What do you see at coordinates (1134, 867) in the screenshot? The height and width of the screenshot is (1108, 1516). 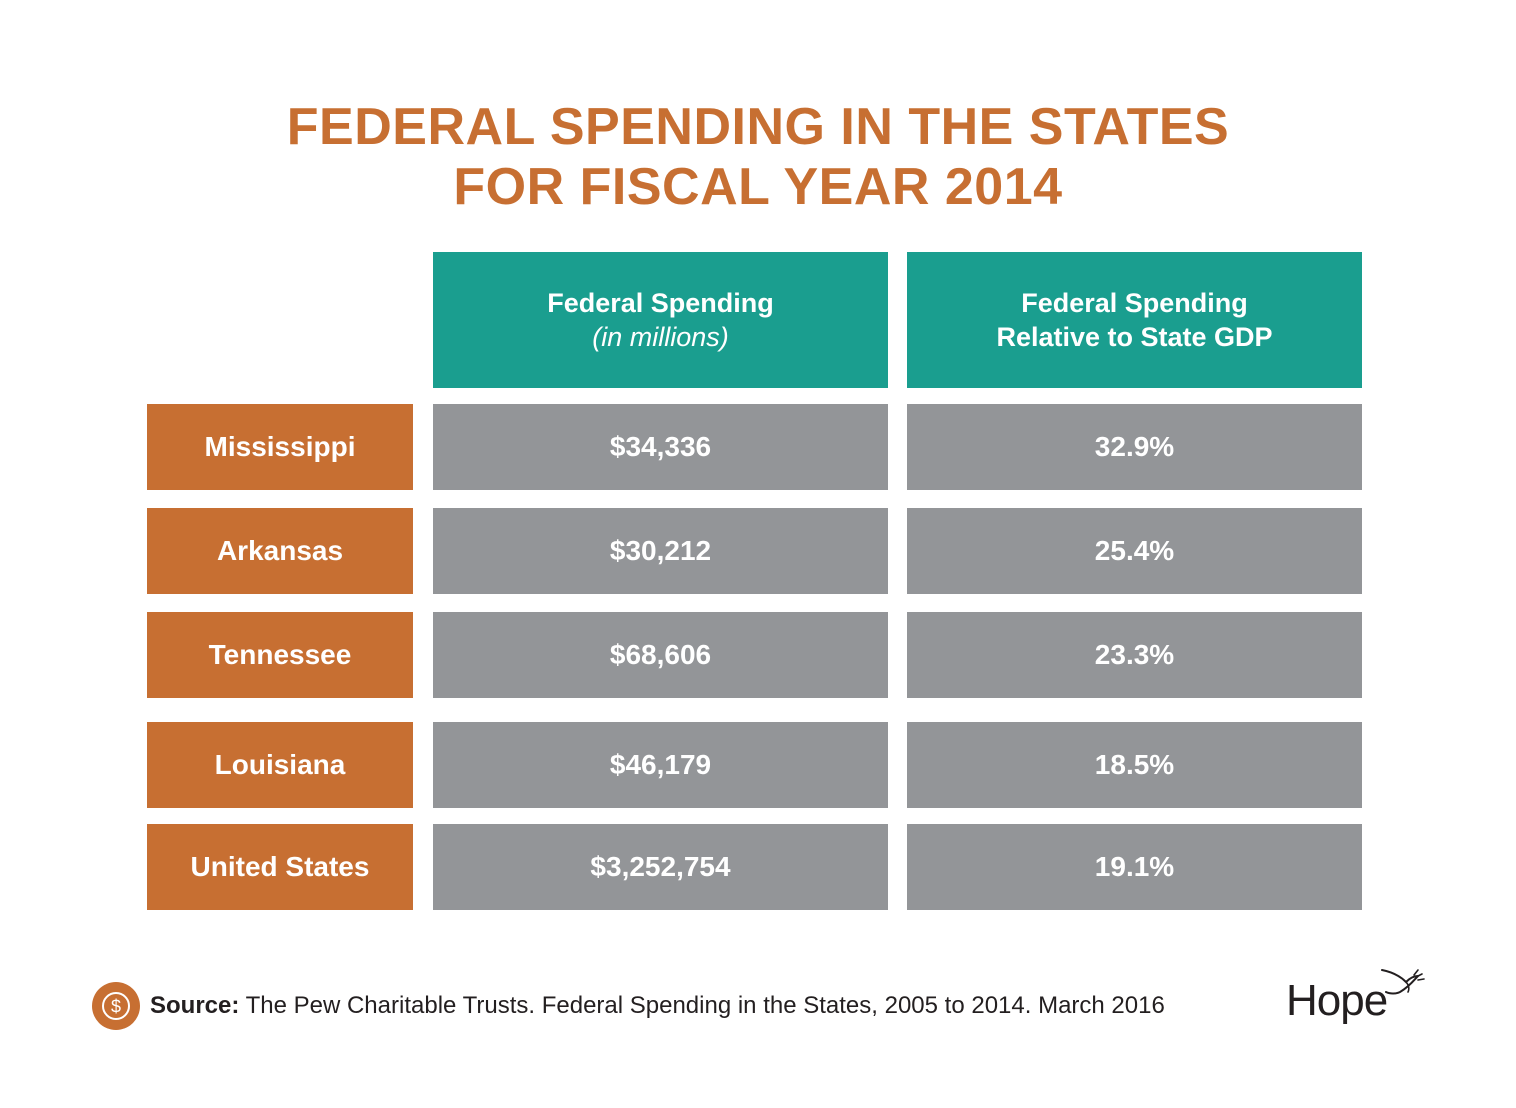 I see `table-cell-relative: 19.1%` at bounding box center [1134, 867].